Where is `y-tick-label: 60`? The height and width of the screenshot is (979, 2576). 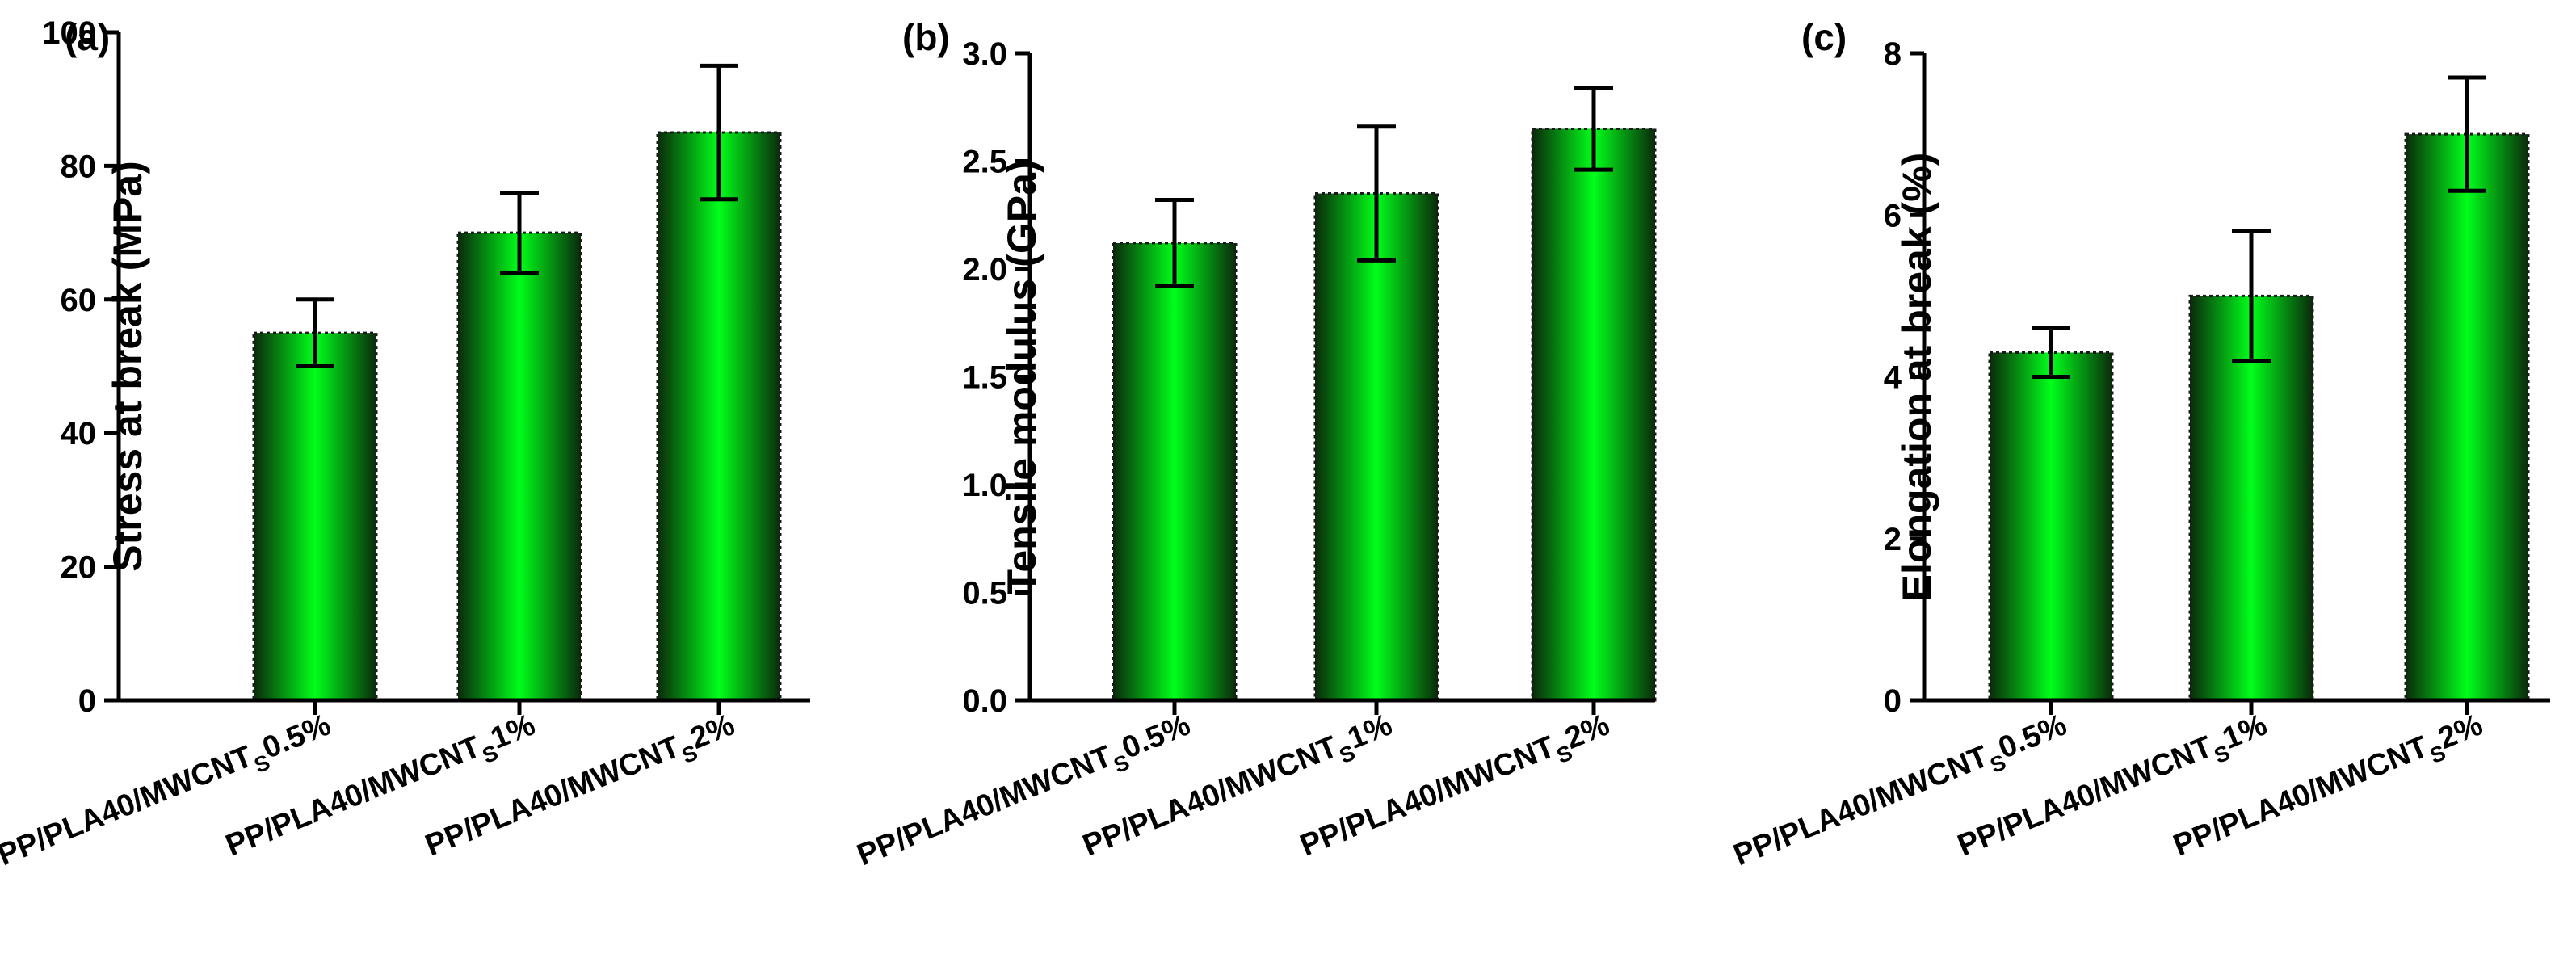 y-tick-label: 60 is located at coordinates (79, 300).